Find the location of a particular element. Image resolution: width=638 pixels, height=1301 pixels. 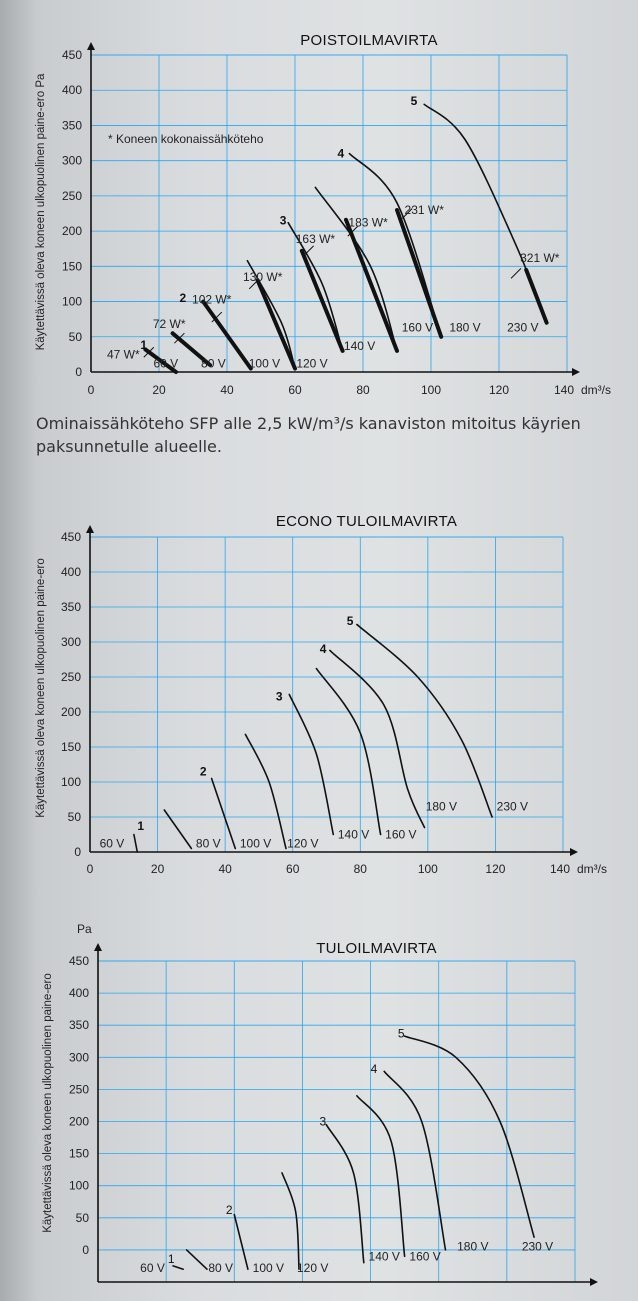

y-tick-label: 0 is located at coordinates (85, 1250).